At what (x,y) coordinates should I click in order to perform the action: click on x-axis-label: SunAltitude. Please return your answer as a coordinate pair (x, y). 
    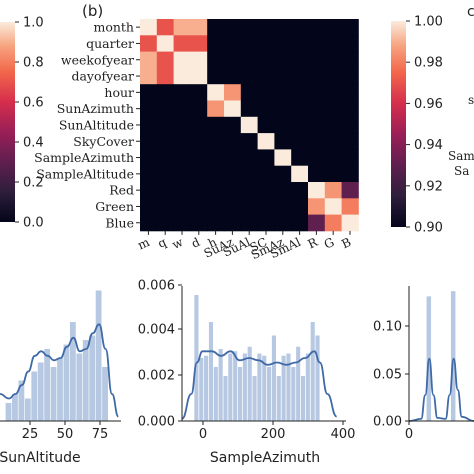
    Looking at the image, I should click on (40, 458).